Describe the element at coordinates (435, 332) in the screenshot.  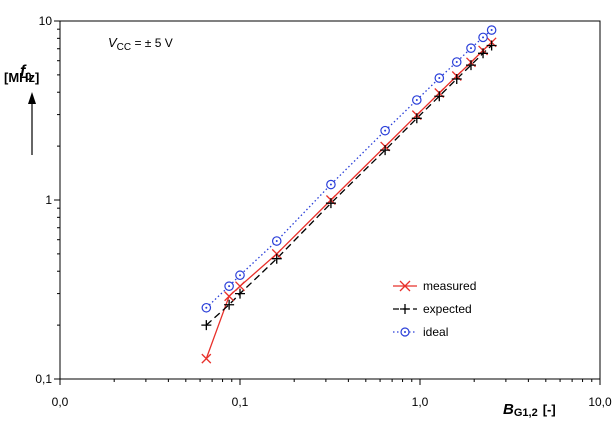
I see `legend-label-ideal: ideal` at that location.